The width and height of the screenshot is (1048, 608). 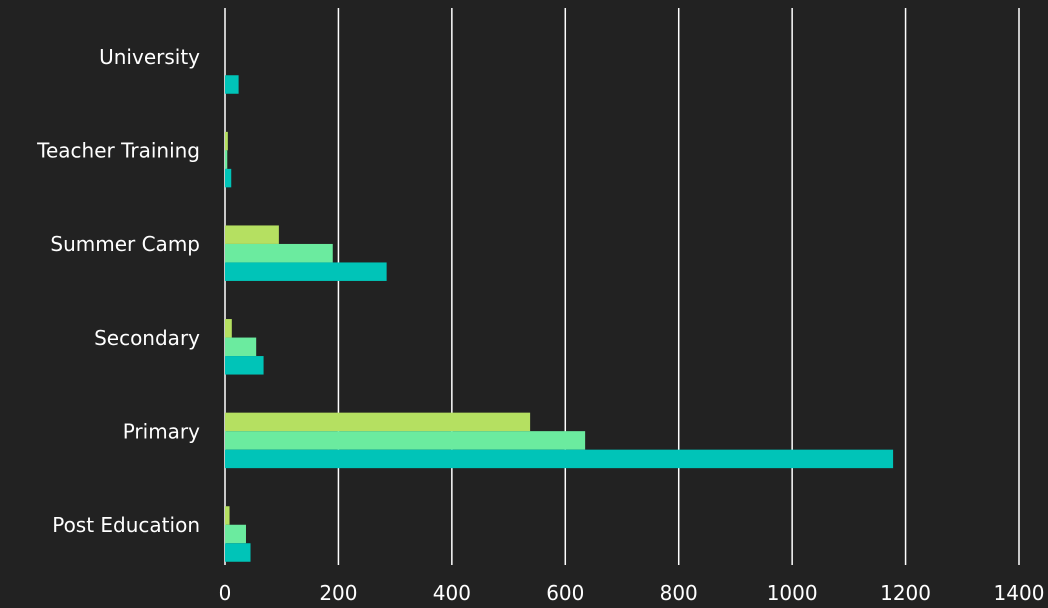 I want to click on x-tick-label: 1200, so click(x=905, y=593).